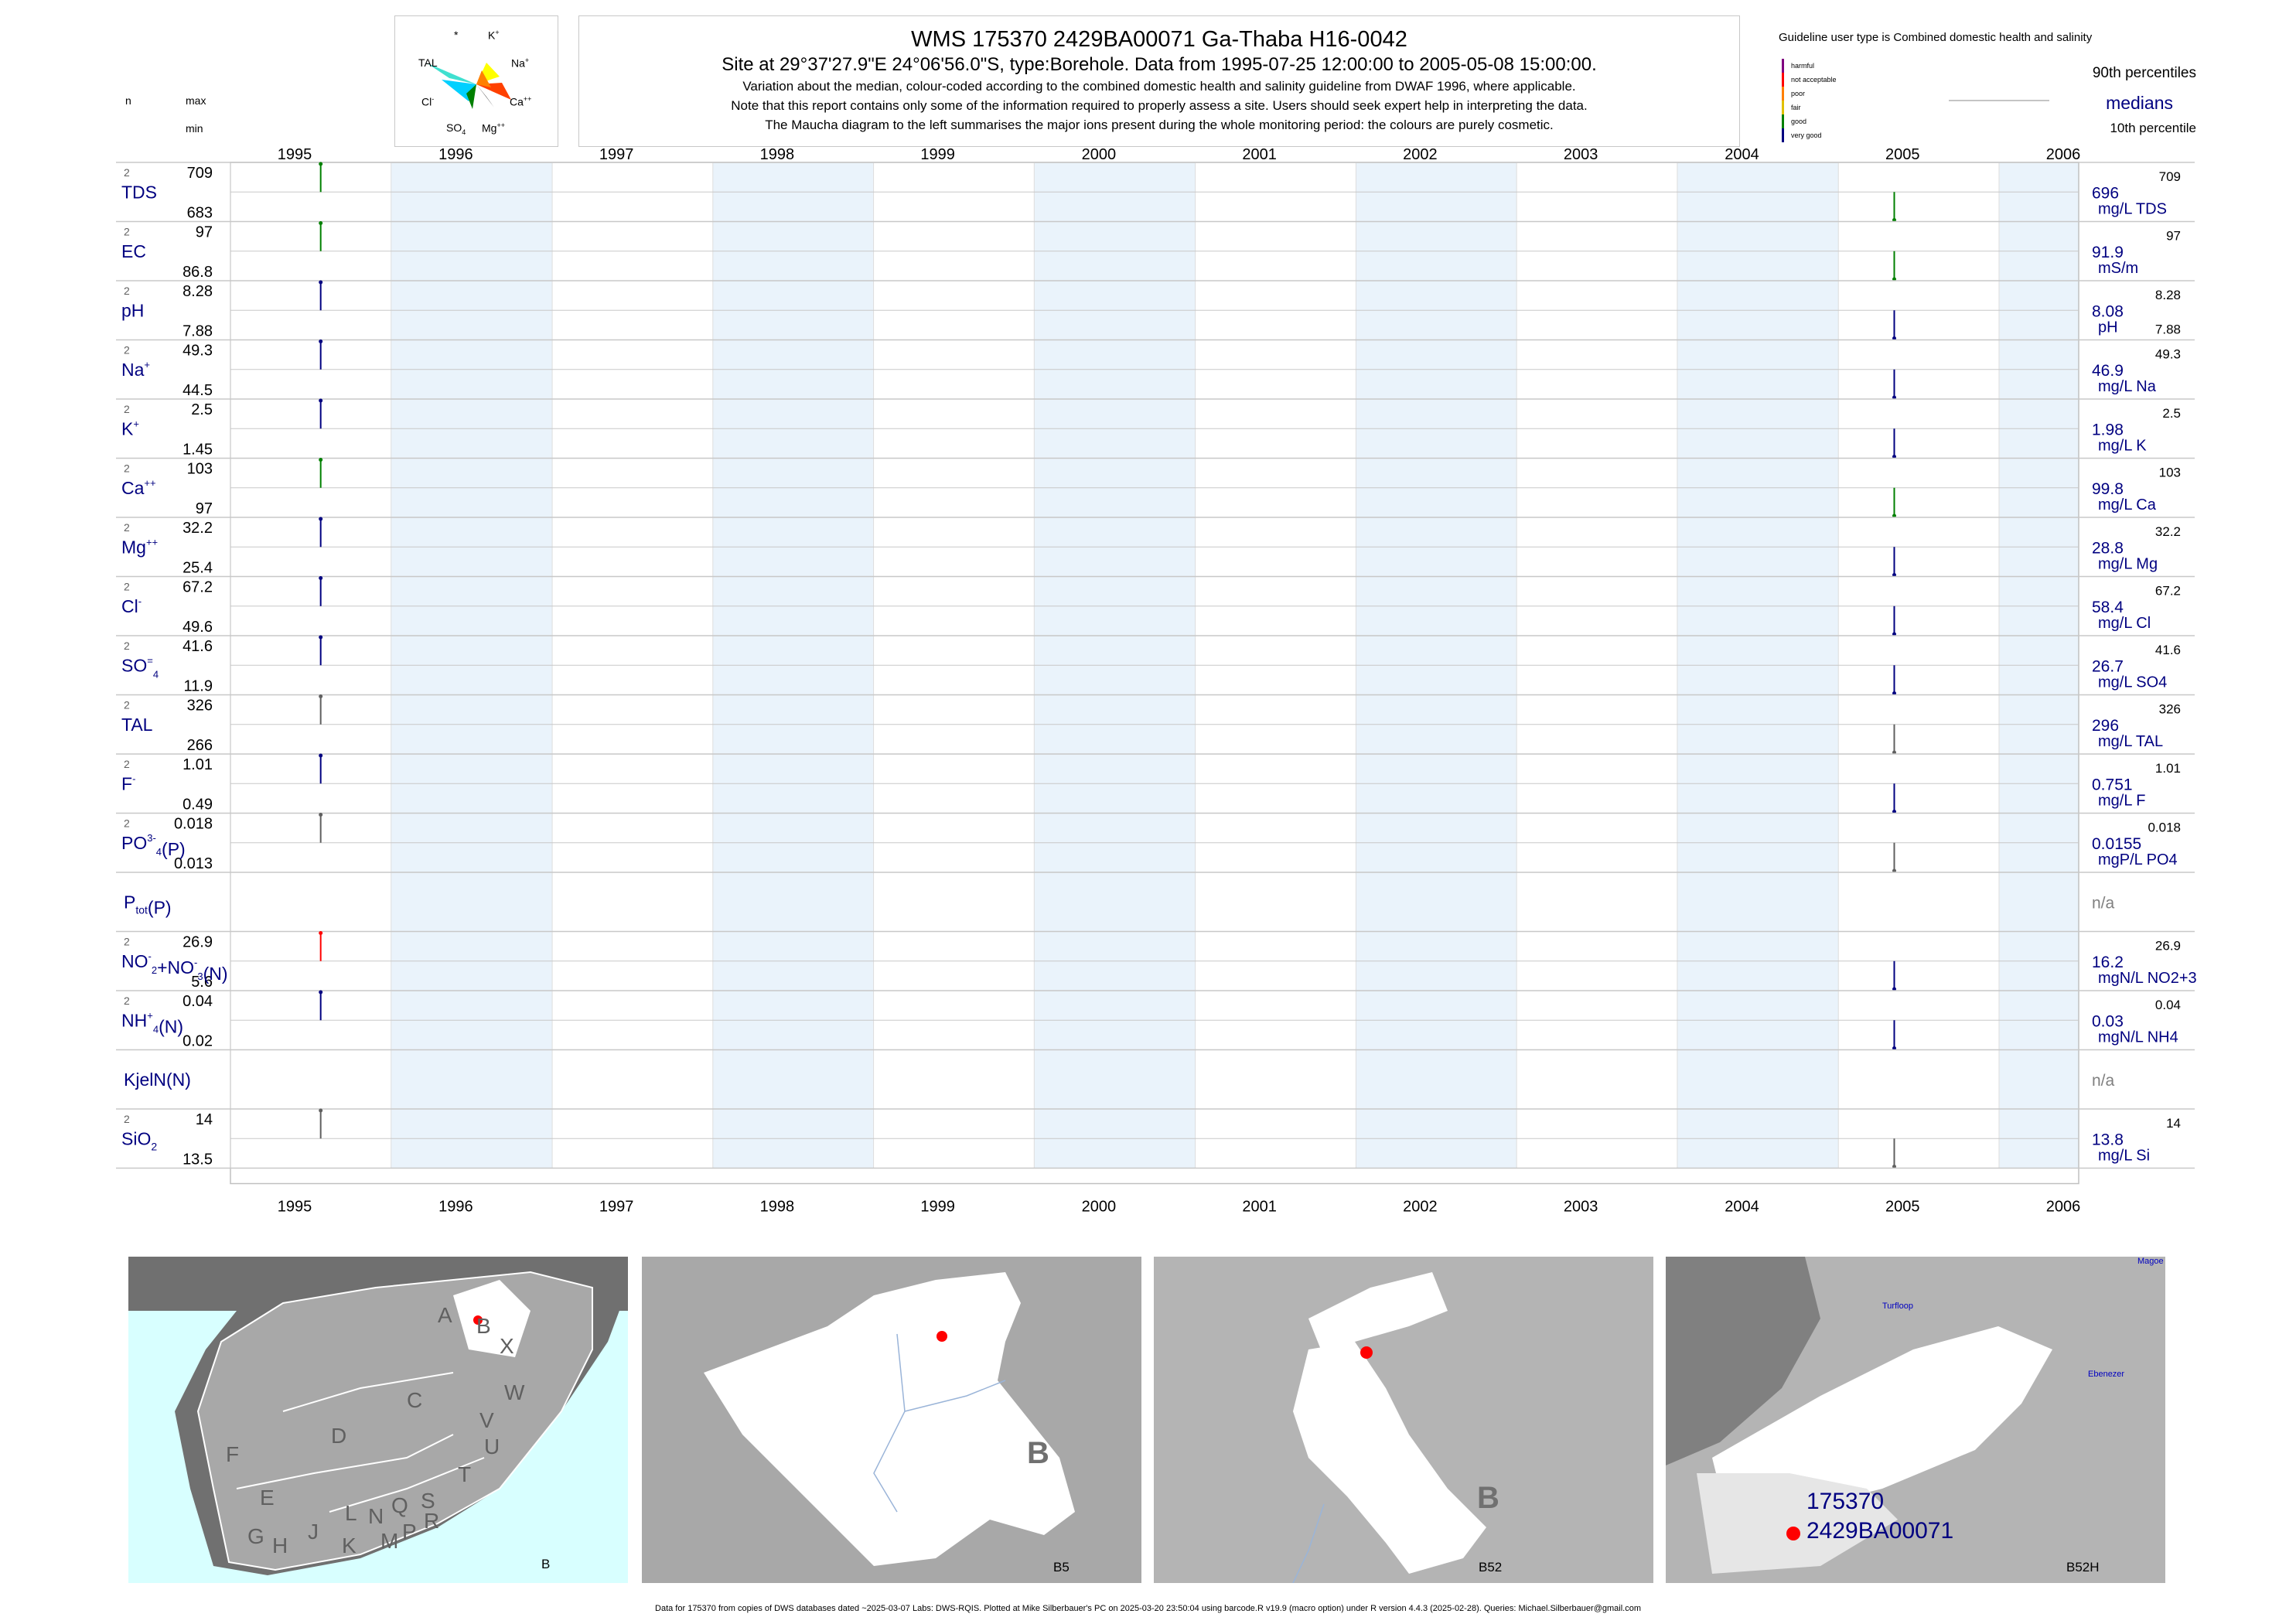 The height and width of the screenshot is (1624, 2296). I want to click on row-8-median: 26.7, so click(2108, 666).